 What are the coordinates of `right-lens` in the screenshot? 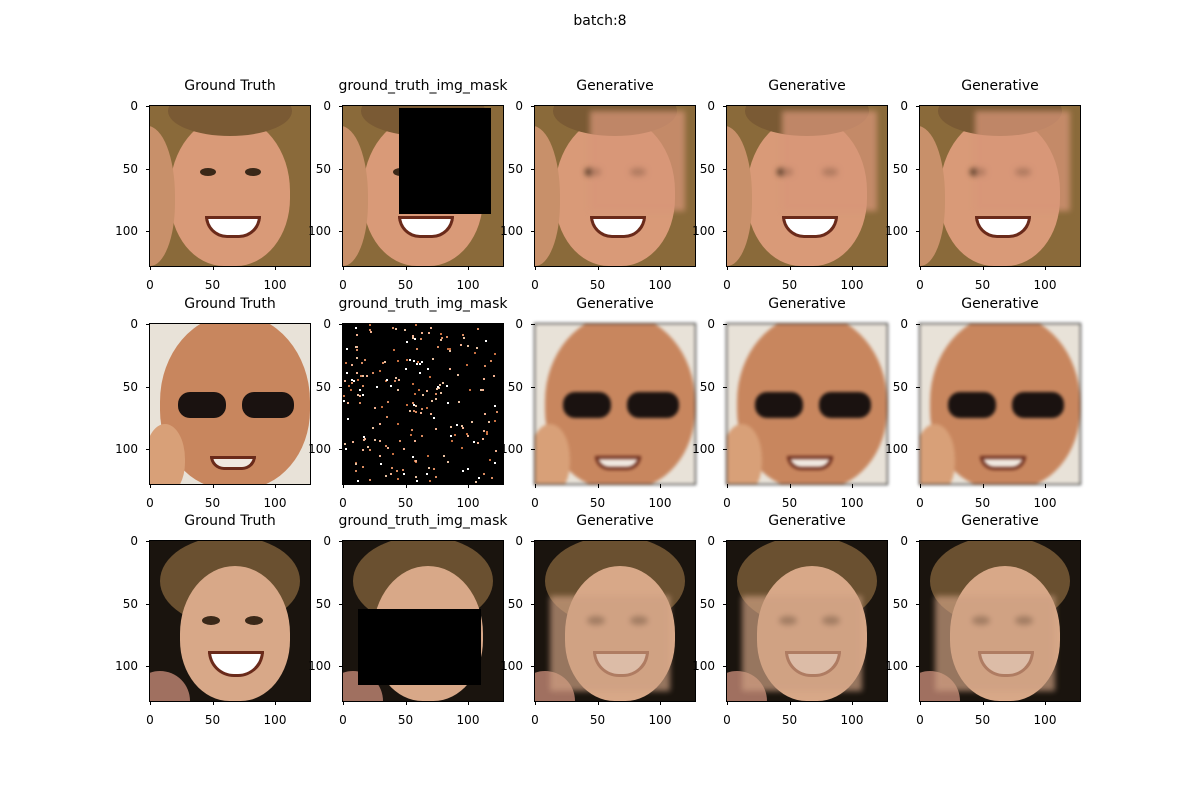 It's located at (268, 405).